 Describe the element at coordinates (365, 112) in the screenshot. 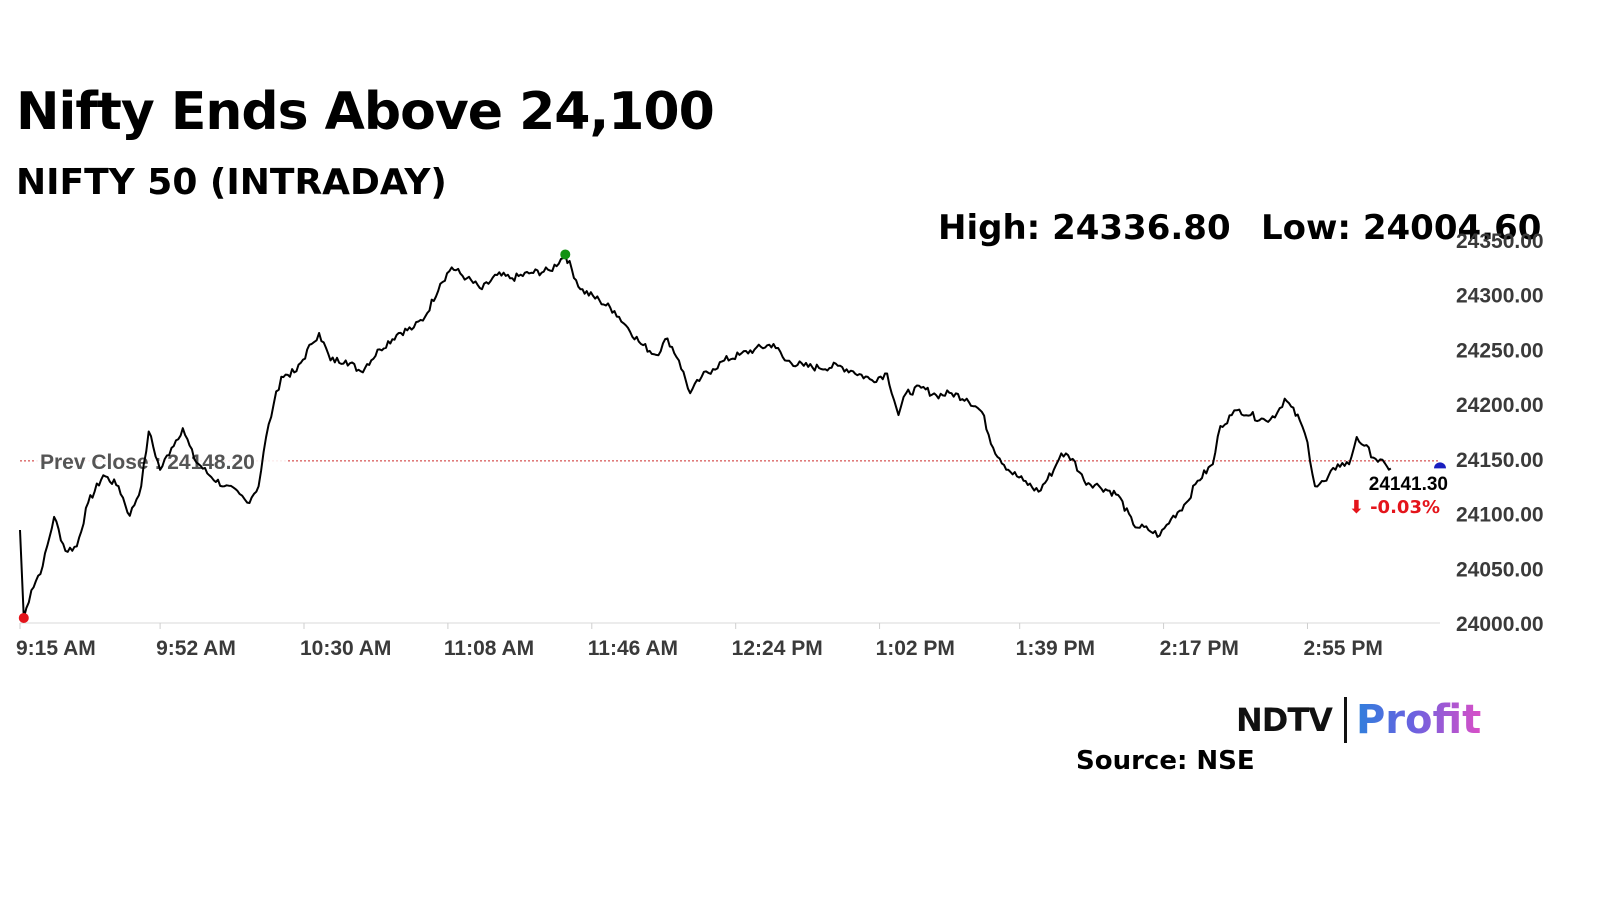

I see `chart-title: Nifty Ends Above 24,100` at that location.